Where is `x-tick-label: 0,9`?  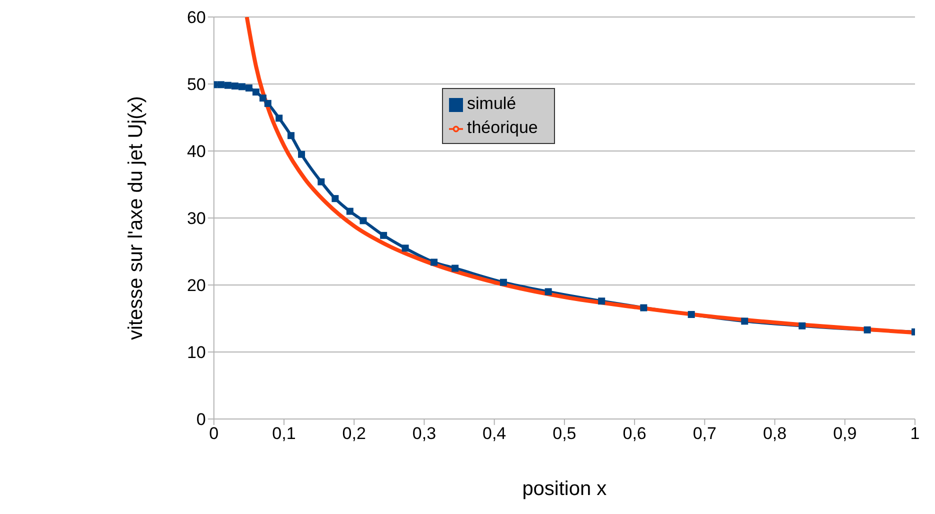 x-tick-label: 0,9 is located at coordinates (845, 434).